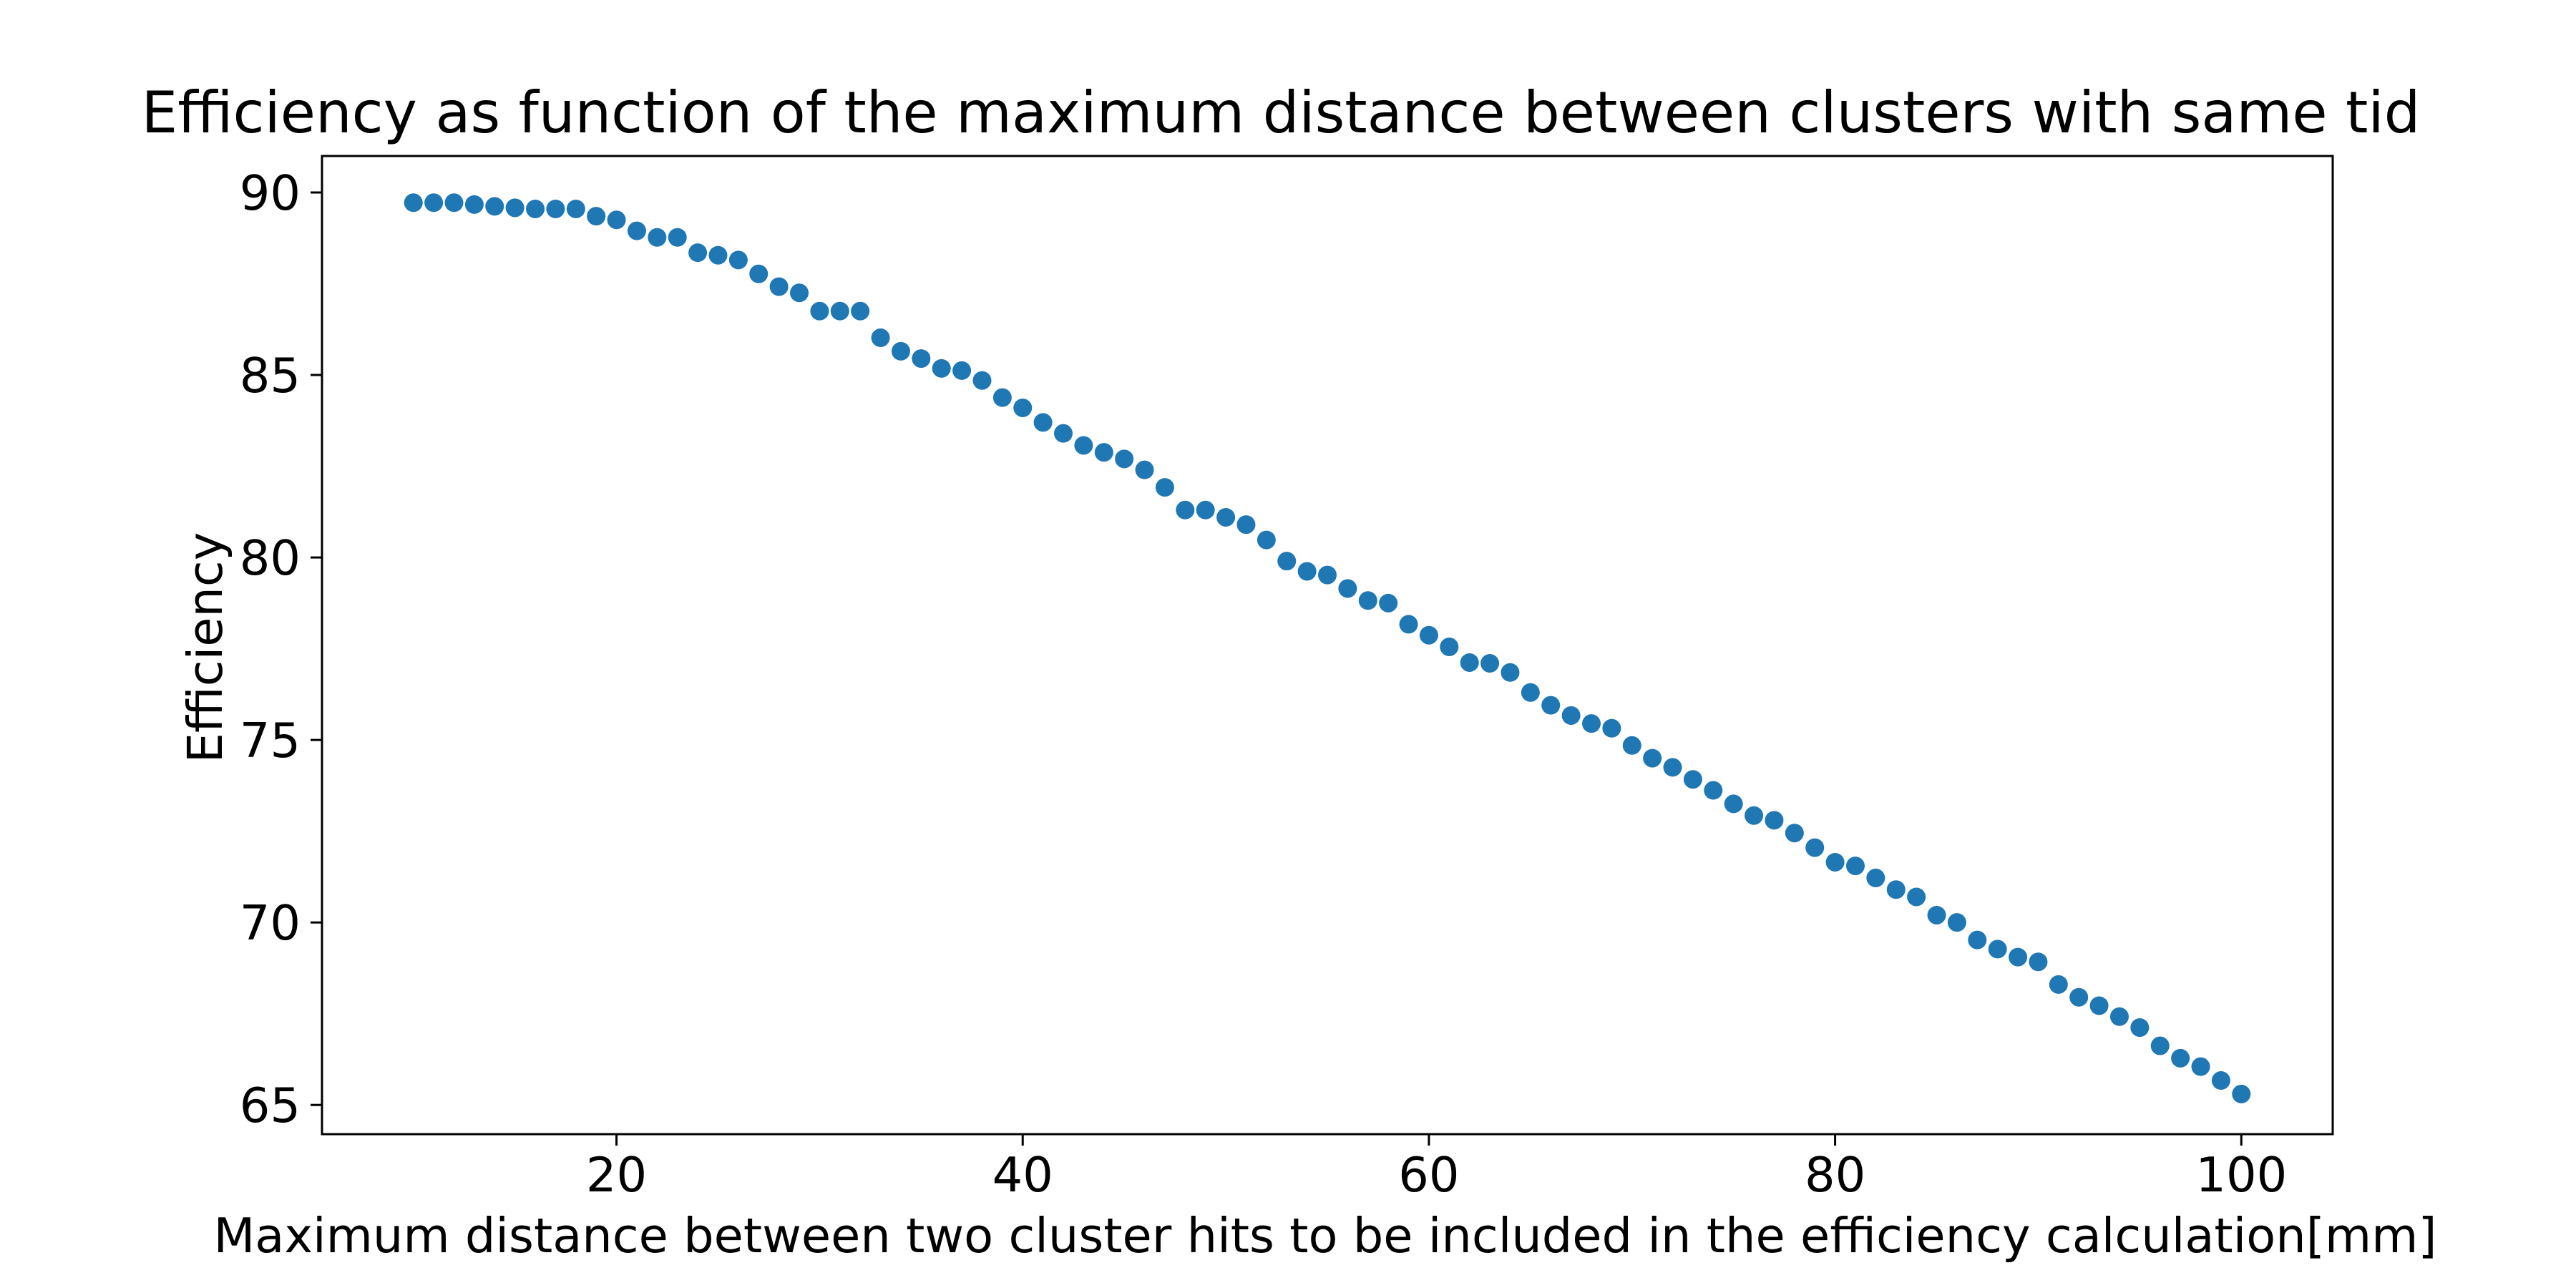 The image size is (2576, 1288). What do you see at coordinates (281, 649) in the screenshot?
I see `y-axis: 65 70 75 80 85 90` at bounding box center [281, 649].